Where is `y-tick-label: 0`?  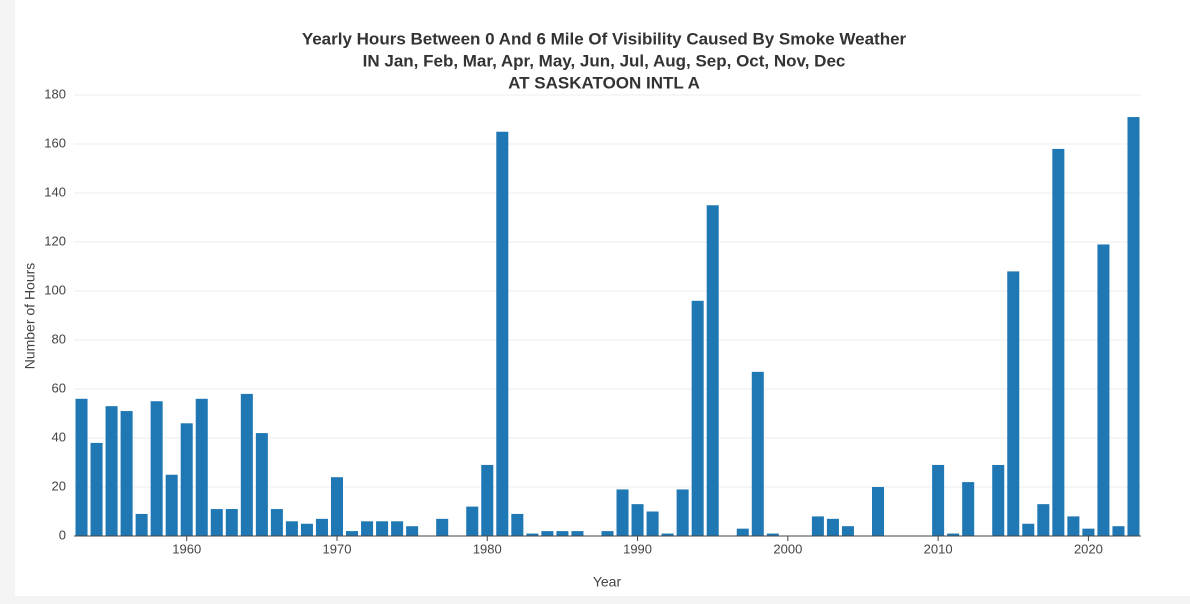 y-tick-label: 0 is located at coordinates (62, 534).